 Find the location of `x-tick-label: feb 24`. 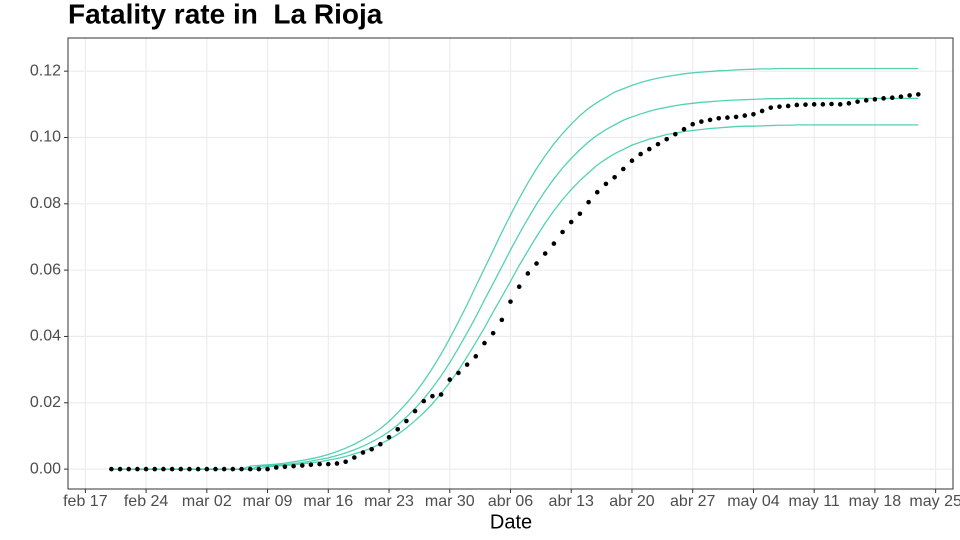

x-tick-label: feb 24 is located at coordinates (146, 501).